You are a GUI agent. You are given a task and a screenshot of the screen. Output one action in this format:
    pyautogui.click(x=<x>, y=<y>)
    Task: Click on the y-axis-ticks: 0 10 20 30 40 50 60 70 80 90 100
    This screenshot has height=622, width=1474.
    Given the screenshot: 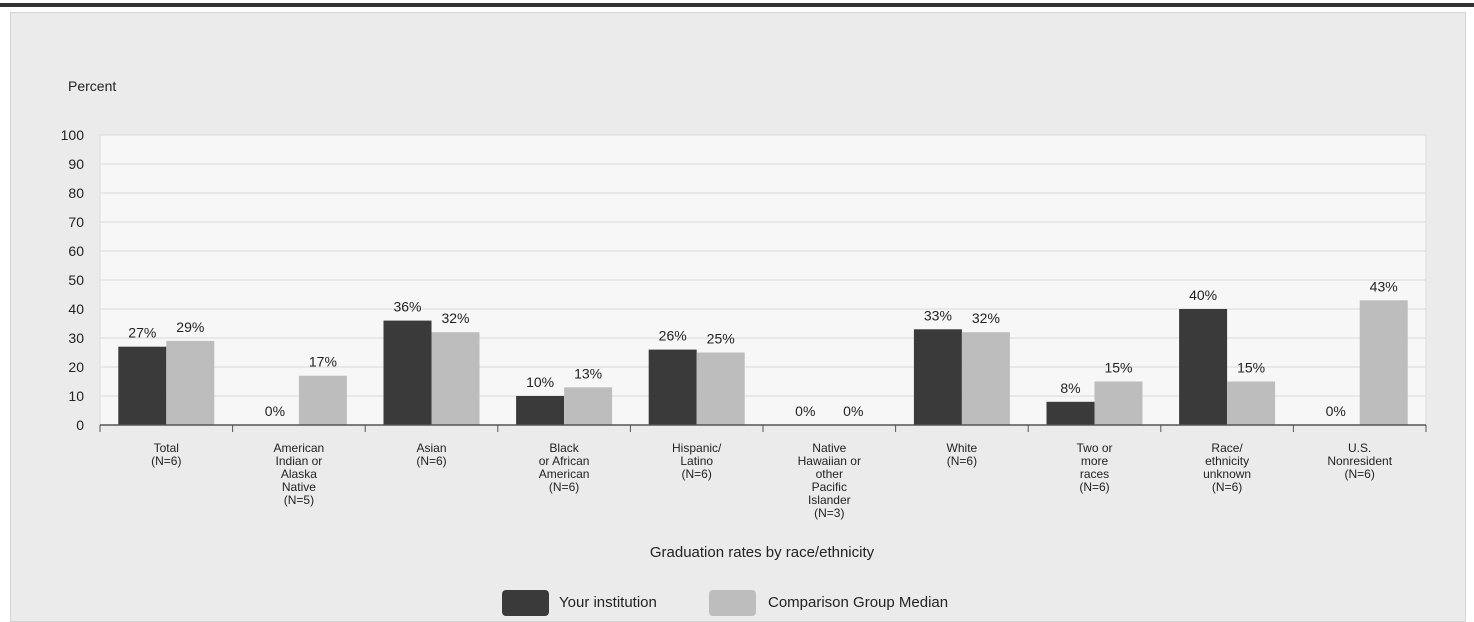 What is the action you would take?
    pyautogui.click(x=73, y=280)
    